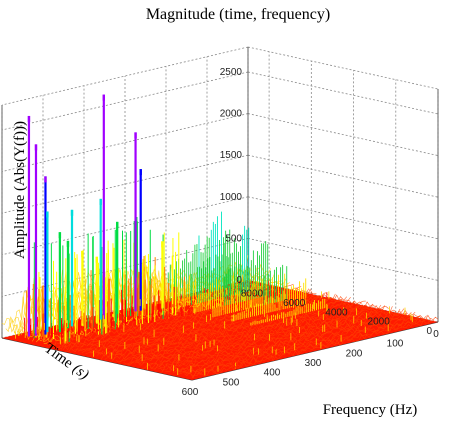 The image size is (460, 426). Describe the element at coordinates (370, 410) in the screenshot. I see `frequency-axis-label: Frequency (Hz)` at that location.